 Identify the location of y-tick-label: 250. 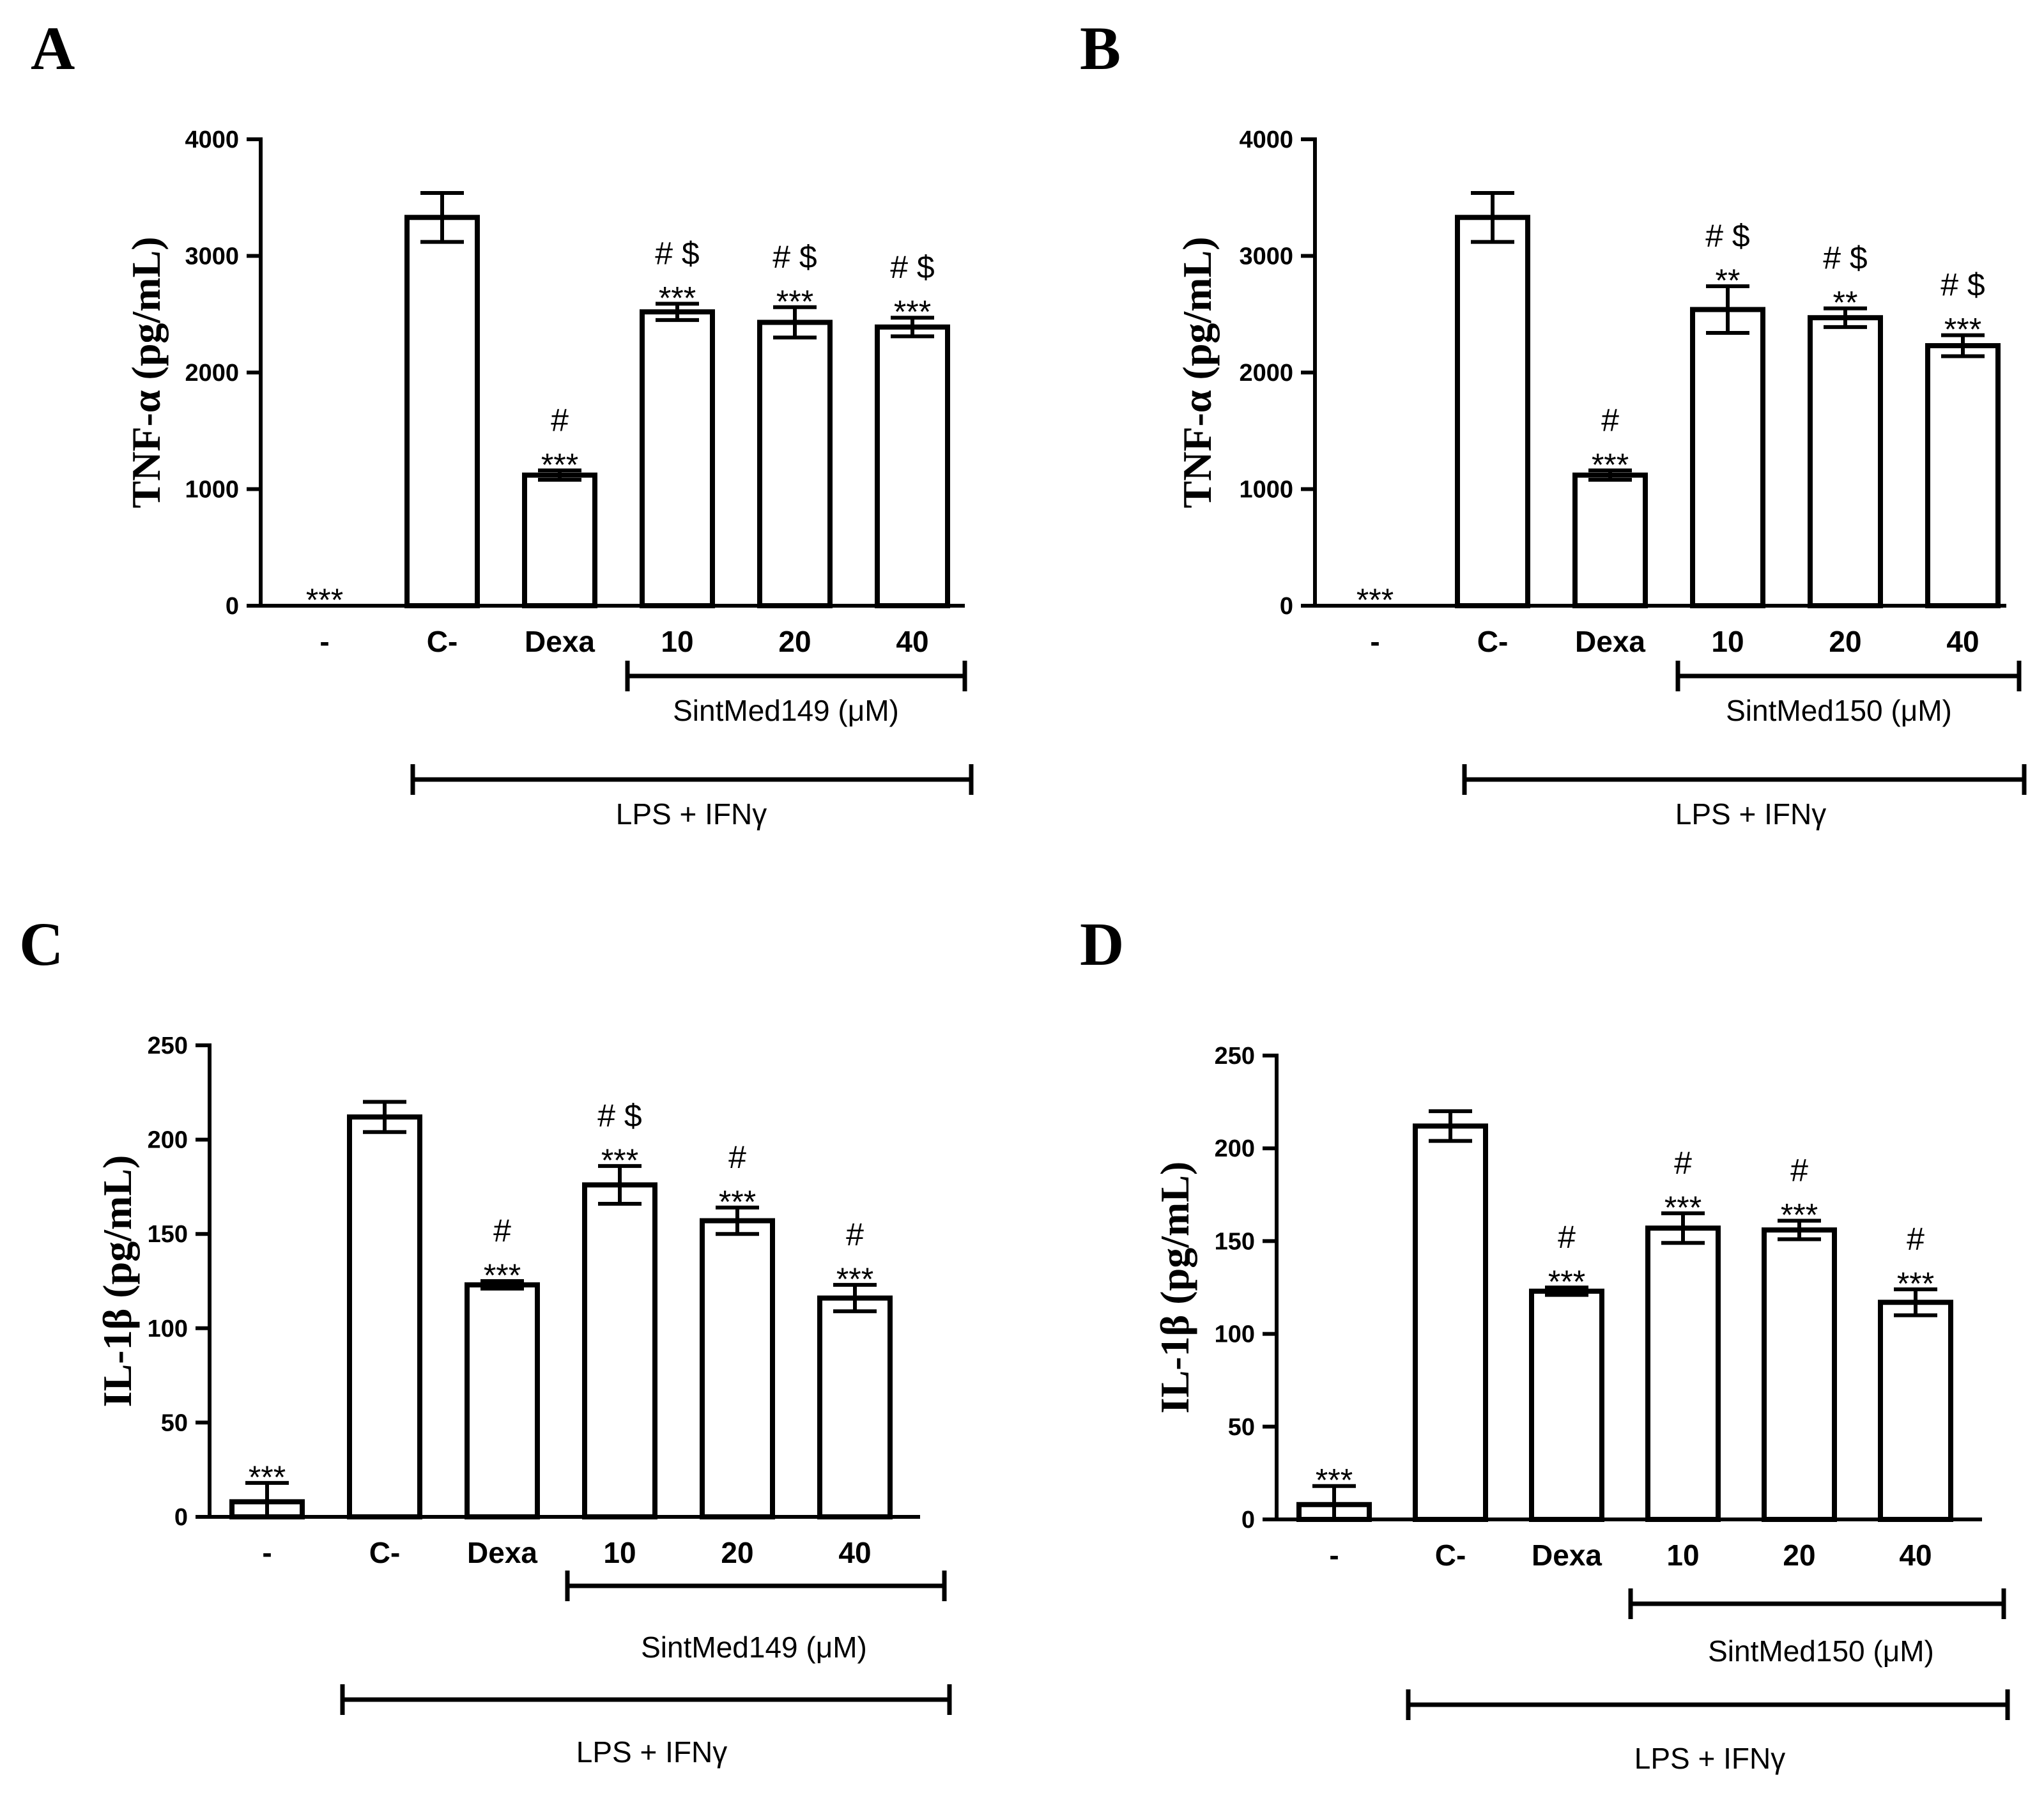
(1235, 1056).